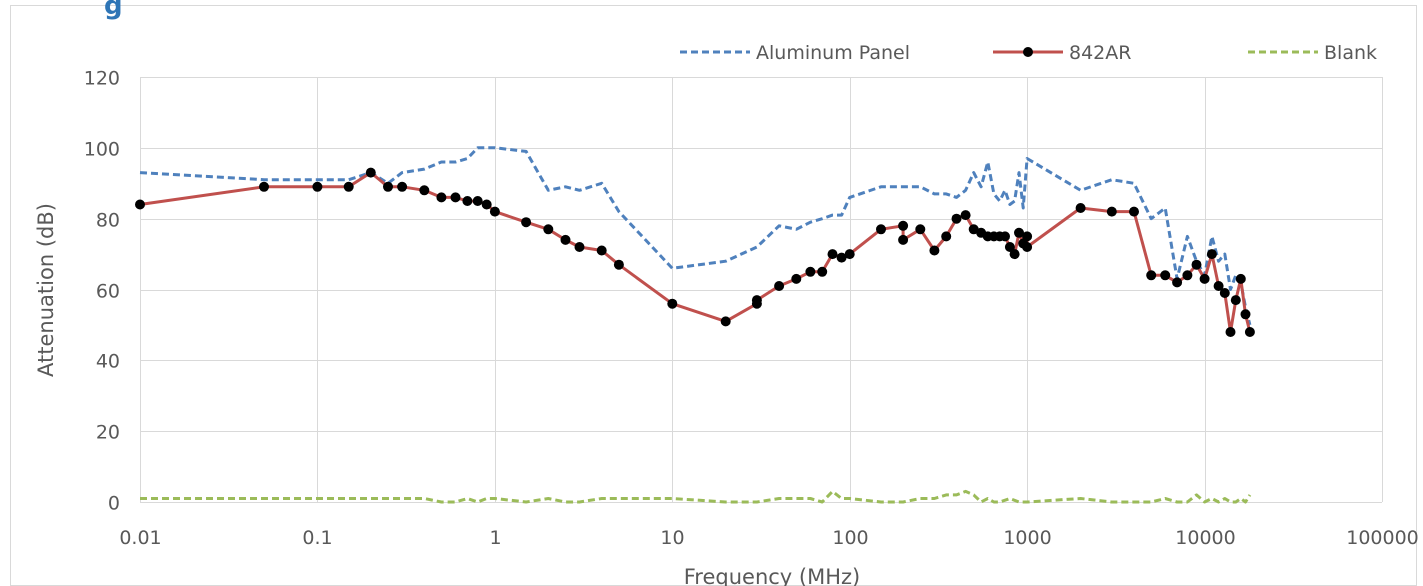  I want to click on y-tick-label: 0, so click(114, 504).